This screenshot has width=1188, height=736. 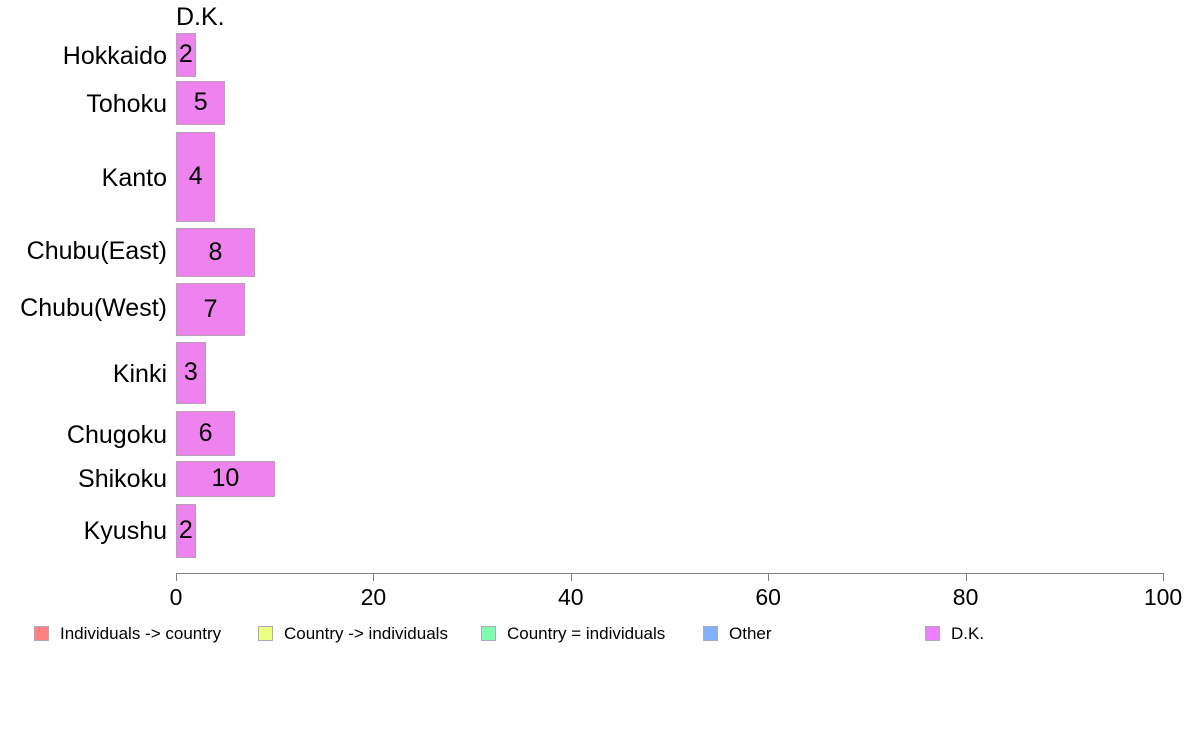 I want to click on category-label: Tohoku, so click(x=126, y=104).